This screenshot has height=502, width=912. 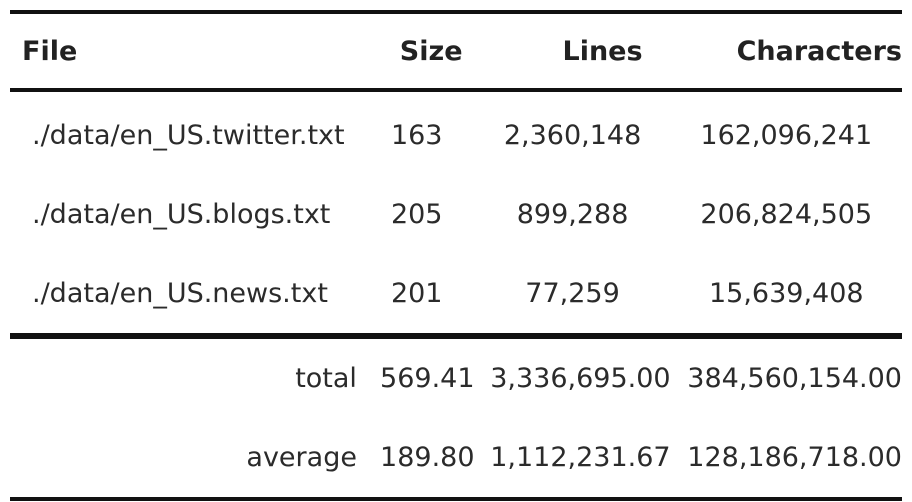 I want to click on cell-file: ./data/en_US.twitter.txt, so click(x=188, y=135).